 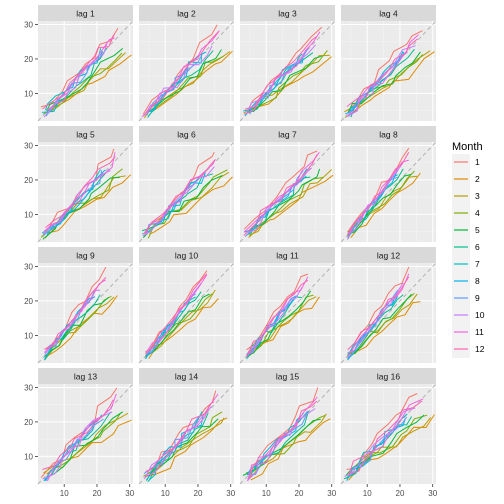 I want to click on facet-label: lag 2, so click(x=186, y=14).